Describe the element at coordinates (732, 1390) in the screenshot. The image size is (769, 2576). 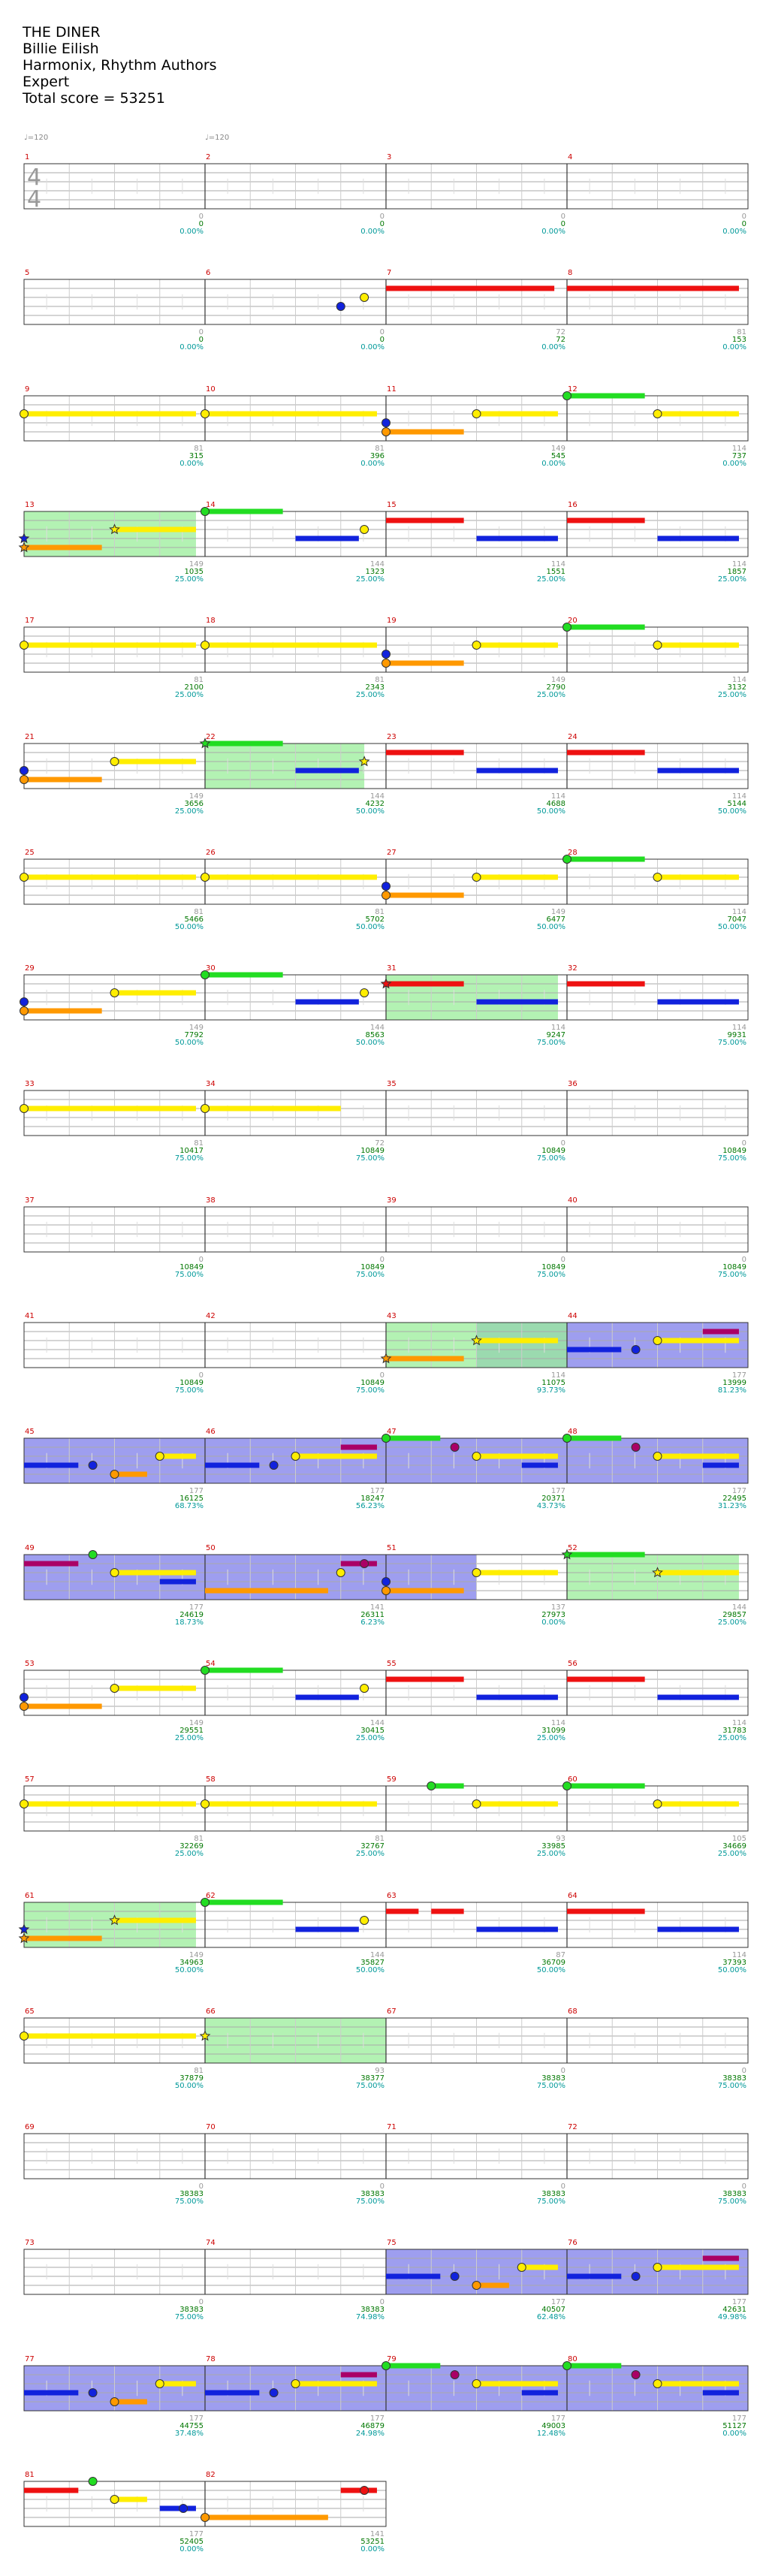
I see `measure-star-power: 81.23%` at that location.